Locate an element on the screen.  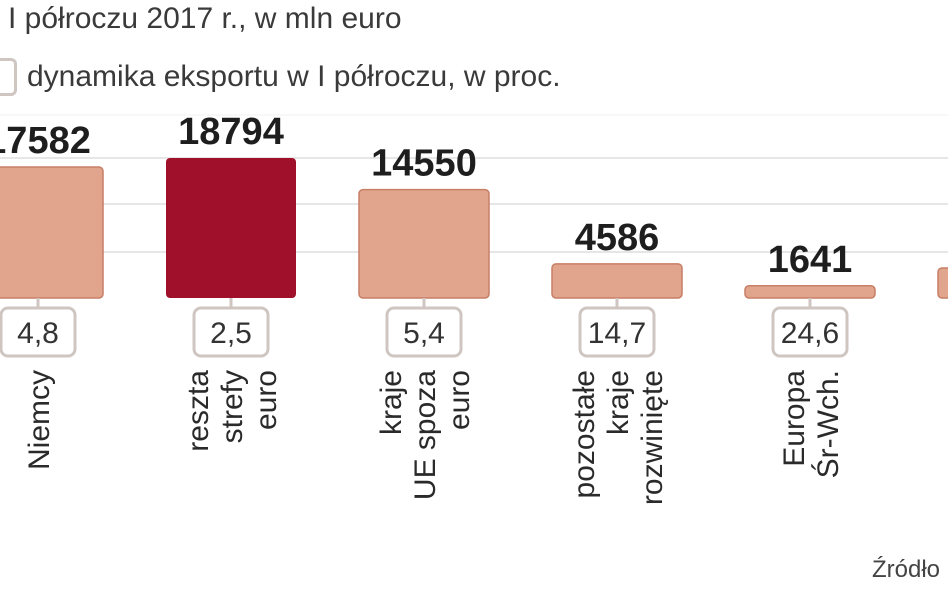
category-label-4-0: Europa is located at coordinates (794, 418).